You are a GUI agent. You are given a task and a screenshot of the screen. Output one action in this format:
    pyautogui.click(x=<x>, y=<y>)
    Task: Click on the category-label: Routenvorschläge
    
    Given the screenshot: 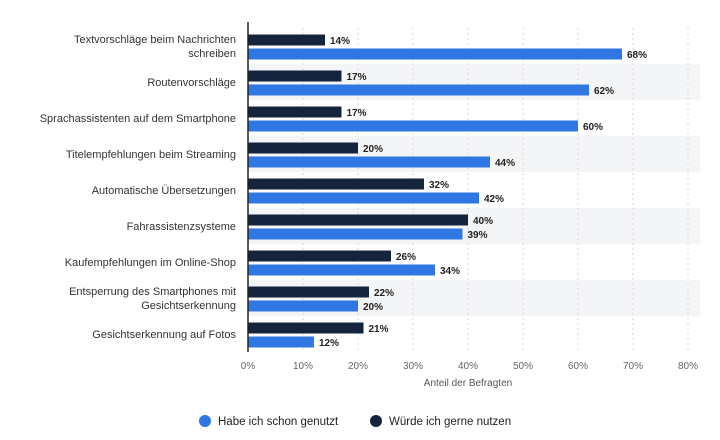 What is the action you would take?
    pyautogui.click(x=191, y=83)
    